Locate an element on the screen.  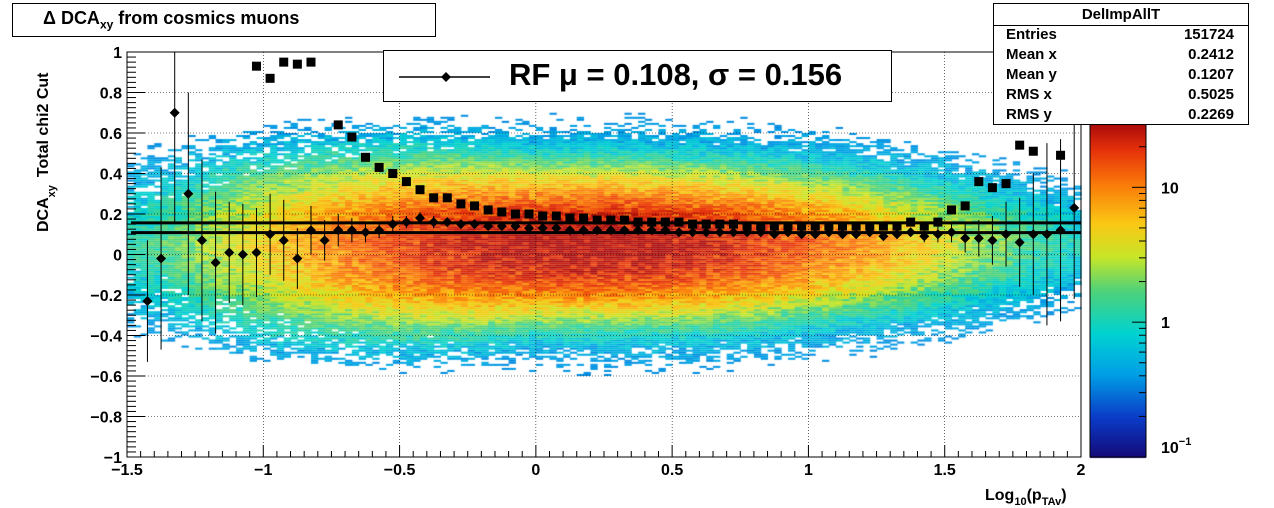
y-tick-label: −0.6 is located at coordinates (106, 377).